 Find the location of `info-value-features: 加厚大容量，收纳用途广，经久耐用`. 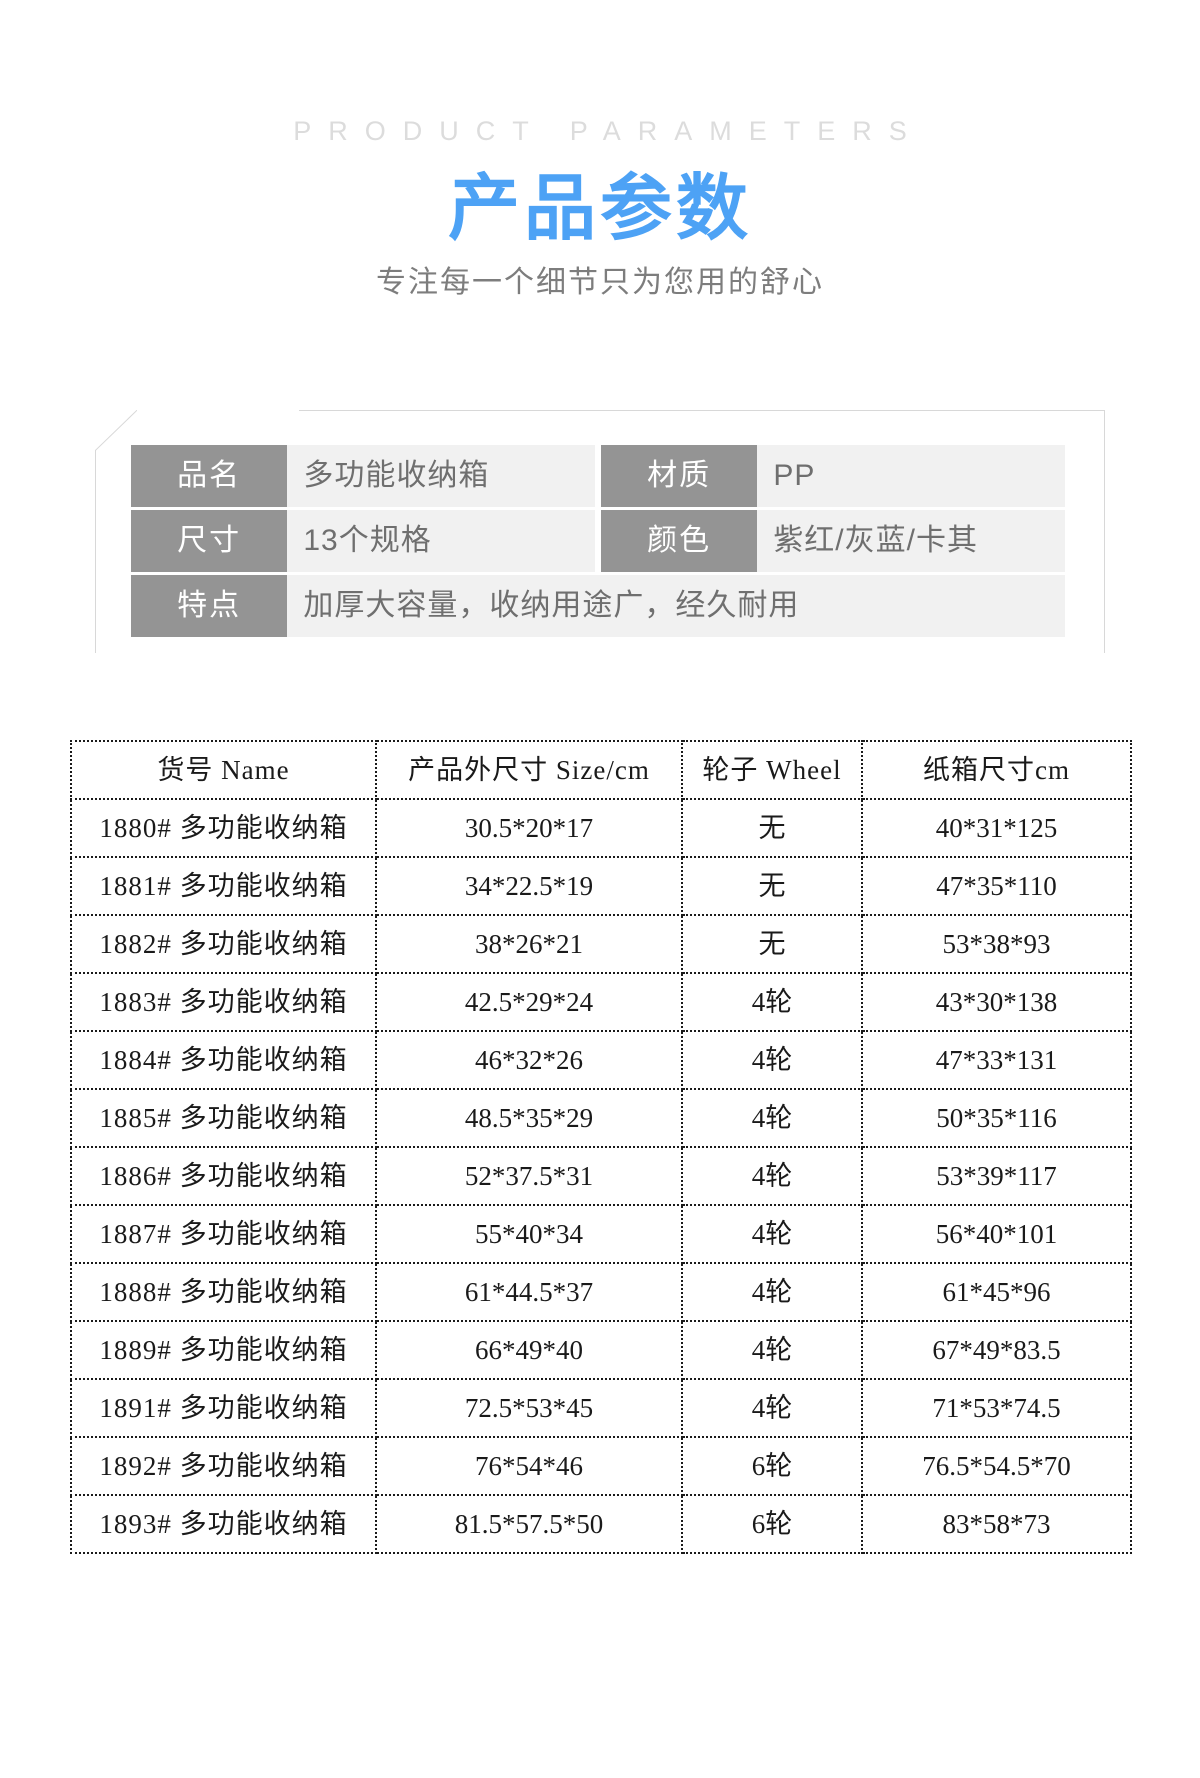

info-value-features: 加厚大容量，收纳用途广，经久耐用 is located at coordinates (676, 605).